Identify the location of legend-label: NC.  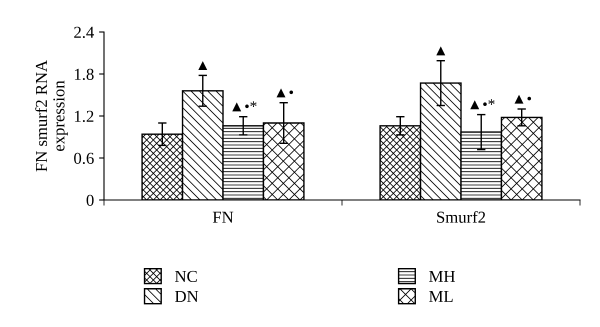
(186, 276).